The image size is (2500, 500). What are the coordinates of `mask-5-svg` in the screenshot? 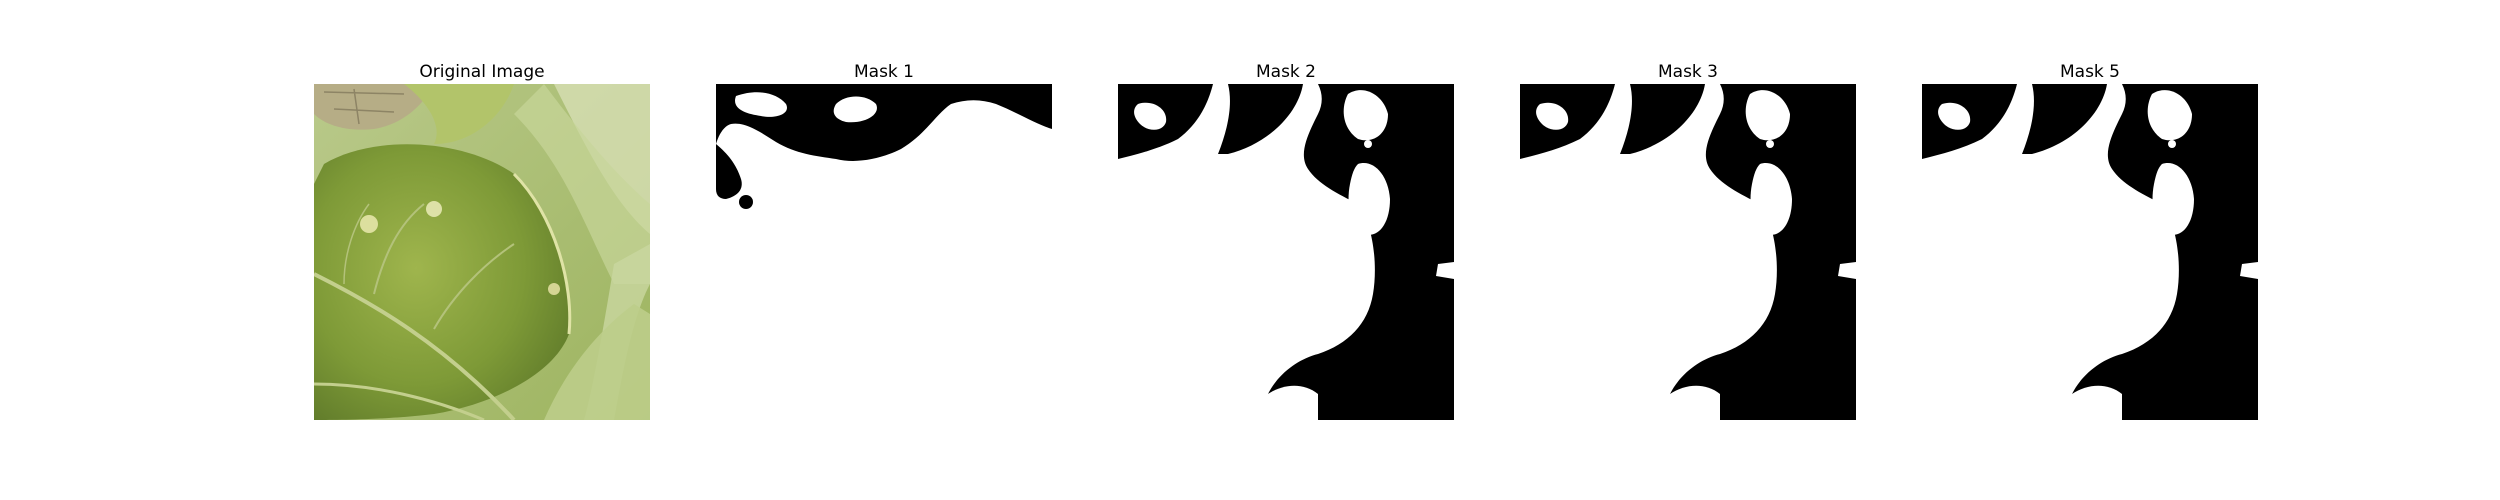 It's located at (2090, 252).